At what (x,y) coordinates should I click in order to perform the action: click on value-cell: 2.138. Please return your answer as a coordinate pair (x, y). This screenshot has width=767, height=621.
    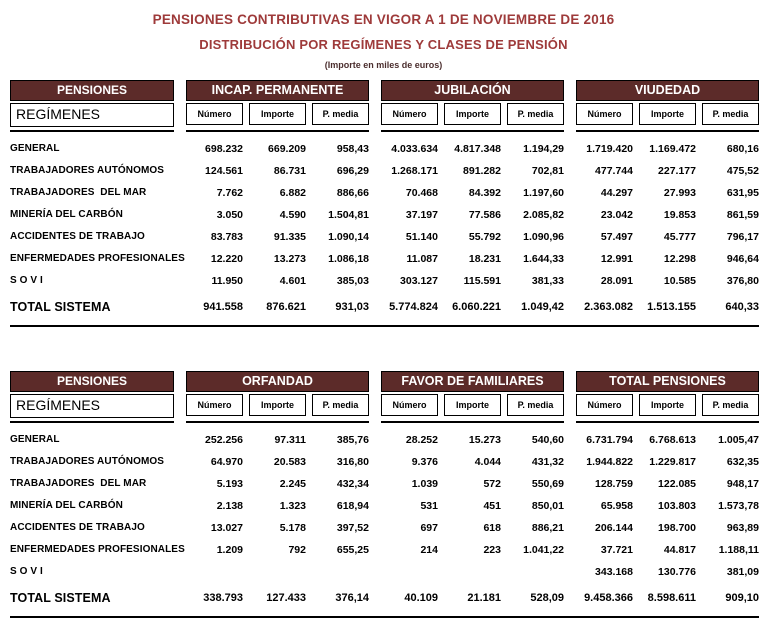
    Looking at the image, I should click on (229, 505).